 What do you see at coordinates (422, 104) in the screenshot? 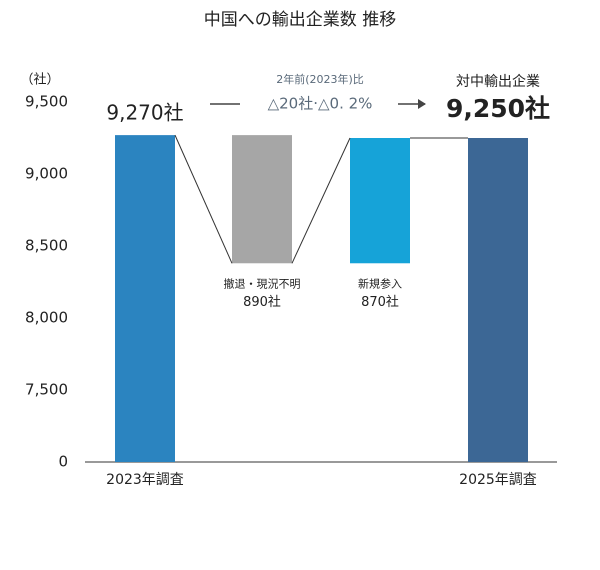
I see `arrow-head` at bounding box center [422, 104].